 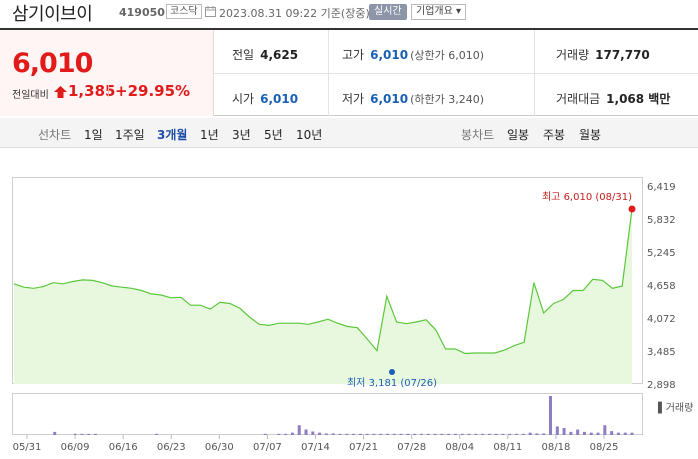 I want to click on trade-amount: 거래대금 1,068 백만, so click(x=613, y=99).